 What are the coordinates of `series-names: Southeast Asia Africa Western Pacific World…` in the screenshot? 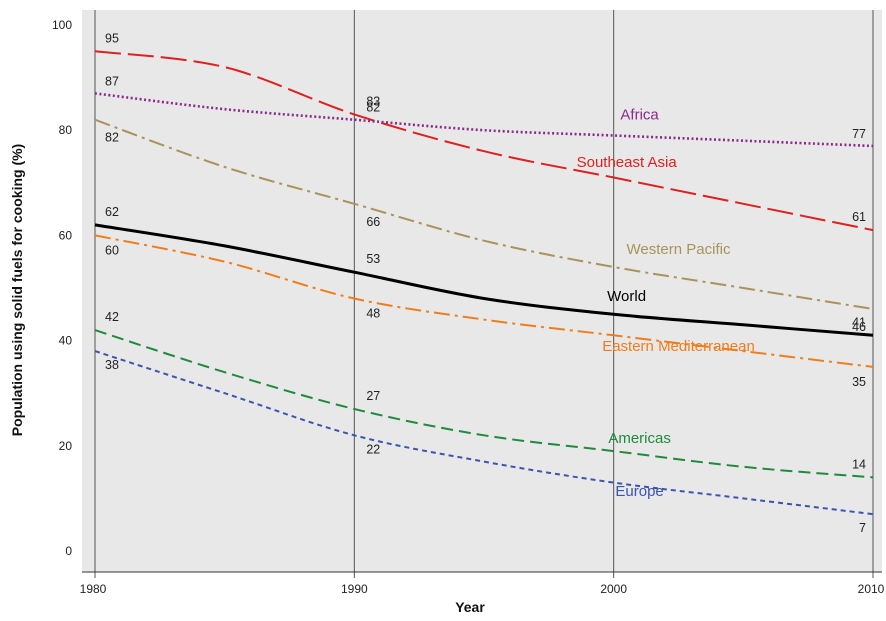 It's located at (666, 303).